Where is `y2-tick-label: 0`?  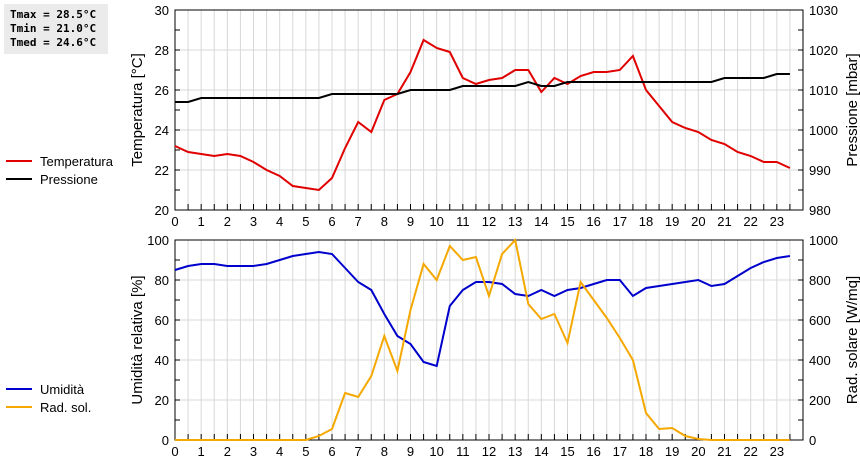 y2-tick-label: 0 is located at coordinates (812, 440).